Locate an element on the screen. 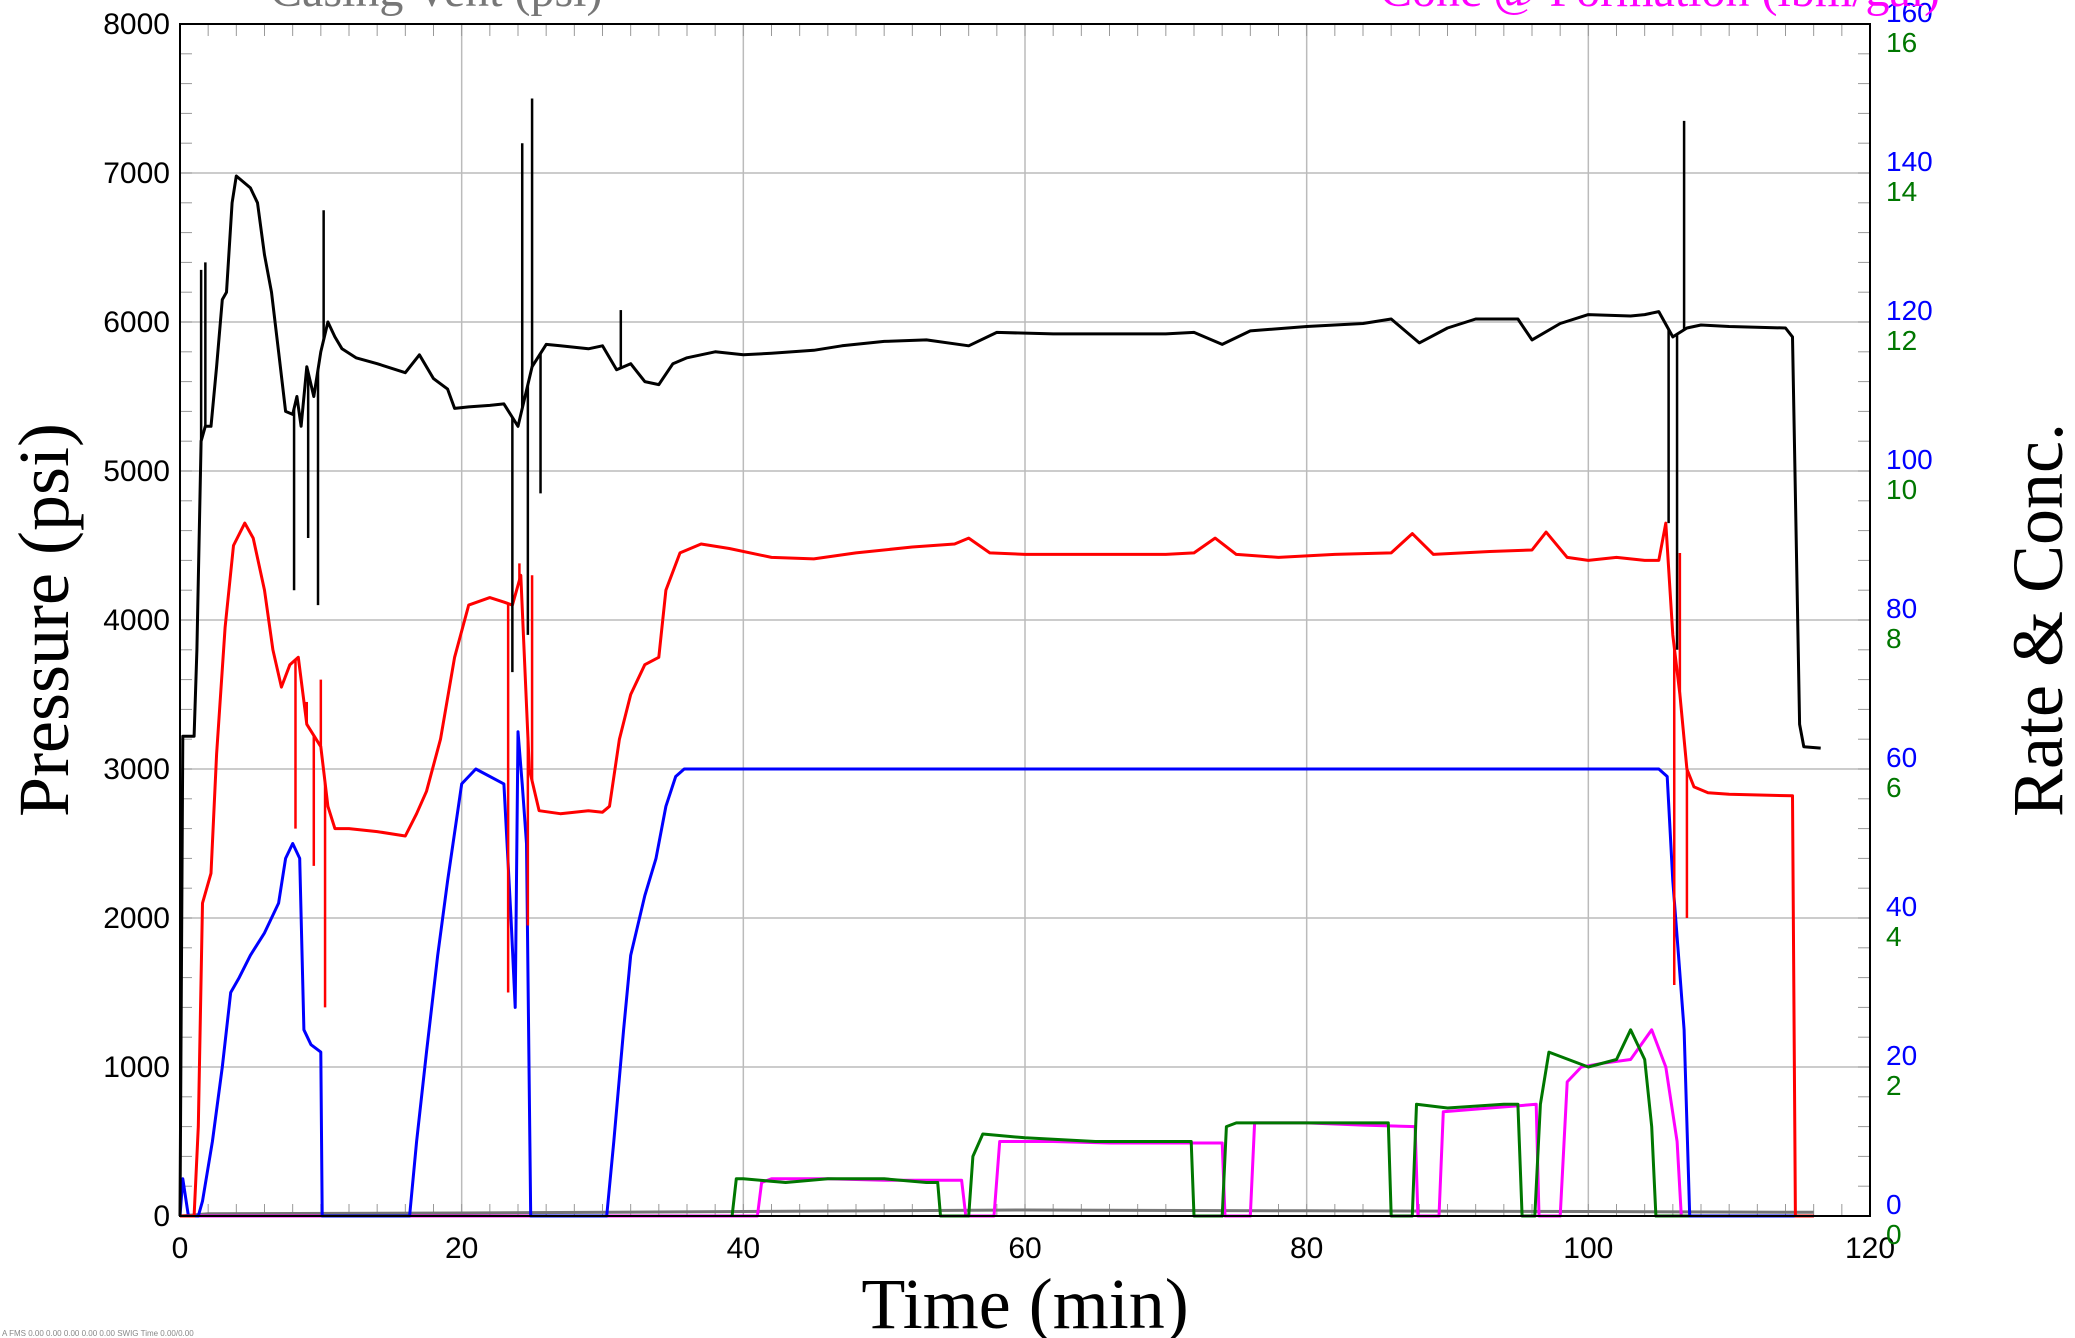  y-tick-label-conc: 10 is located at coordinates (1901, 489).